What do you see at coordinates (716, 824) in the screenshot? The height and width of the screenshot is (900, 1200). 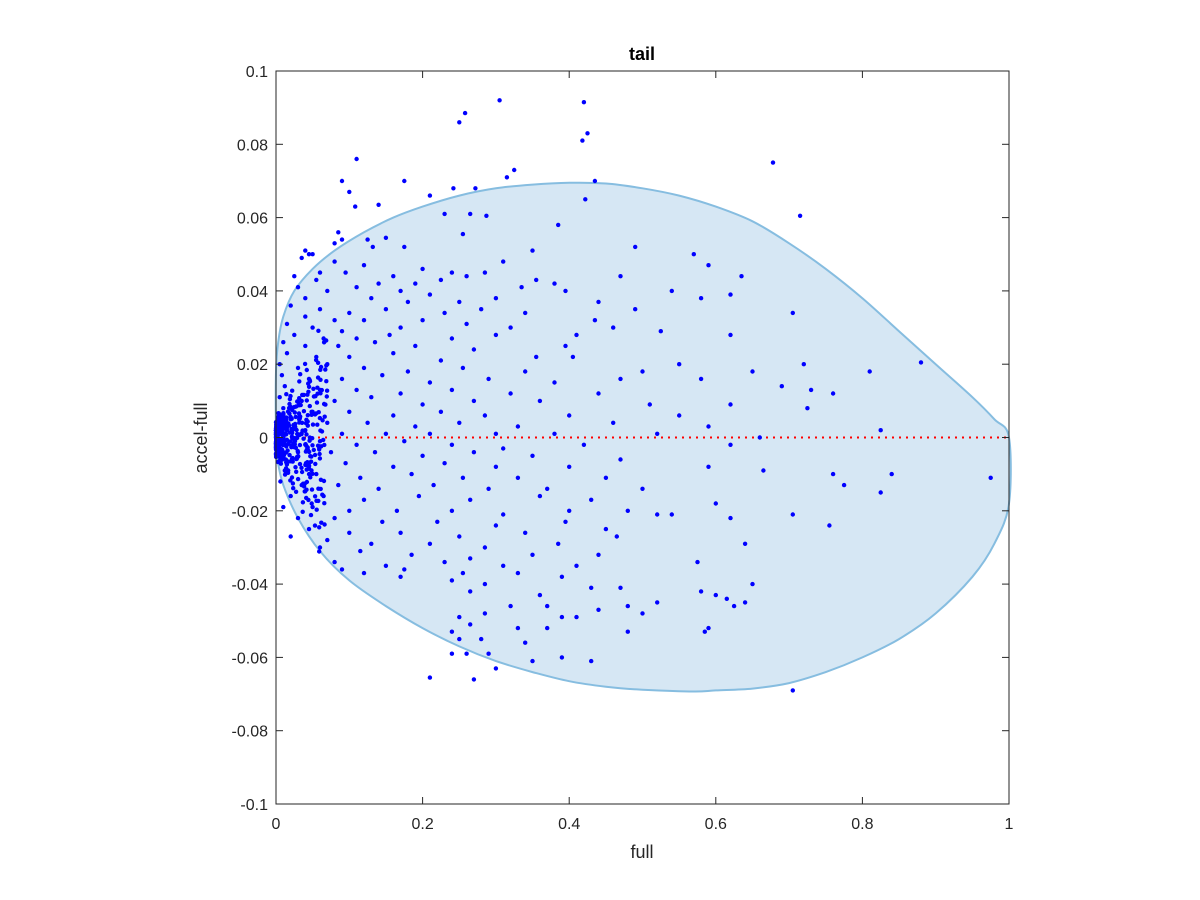 I see `x-tick-label: 0.6` at bounding box center [716, 824].